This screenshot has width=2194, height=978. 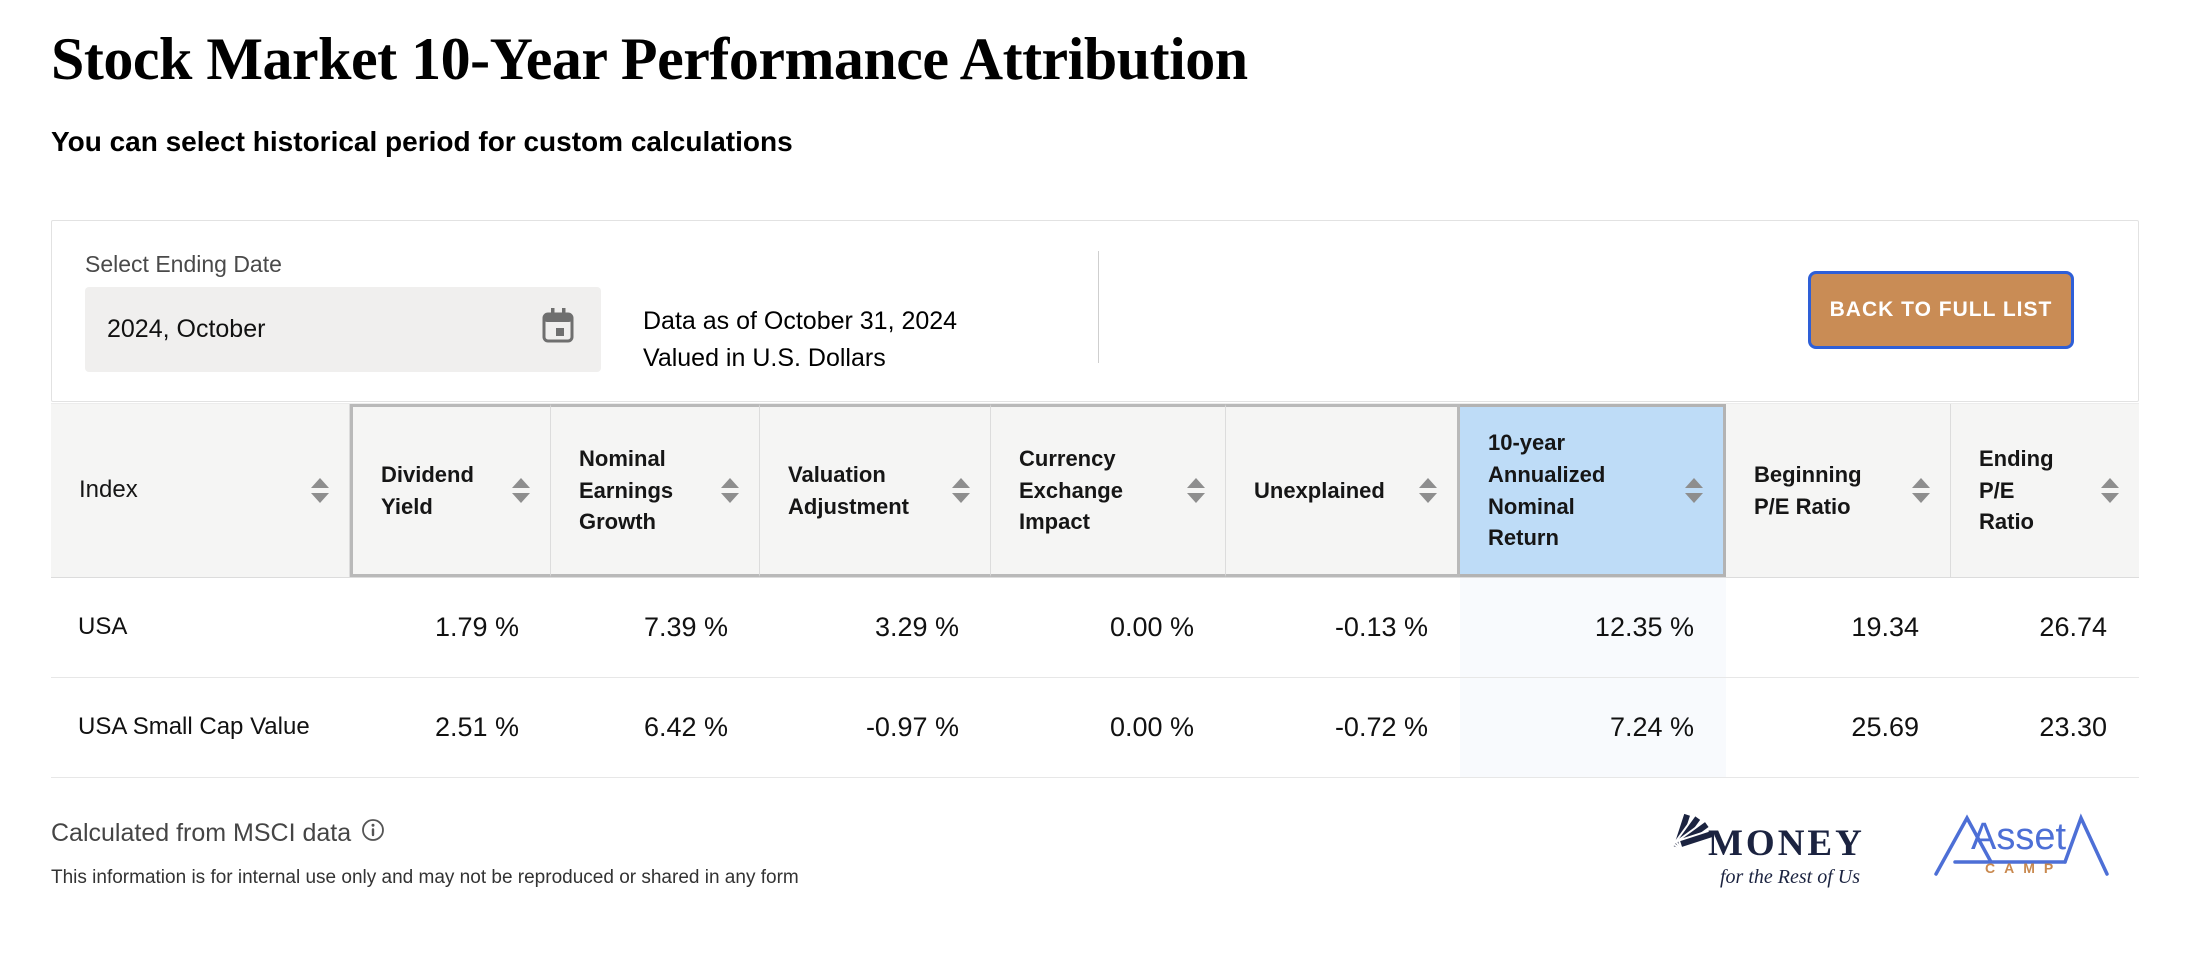 What do you see at coordinates (764, 358) in the screenshot?
I see `valued-in-text: Valued in U.S. Dollars` at bounding box center [764, 358].